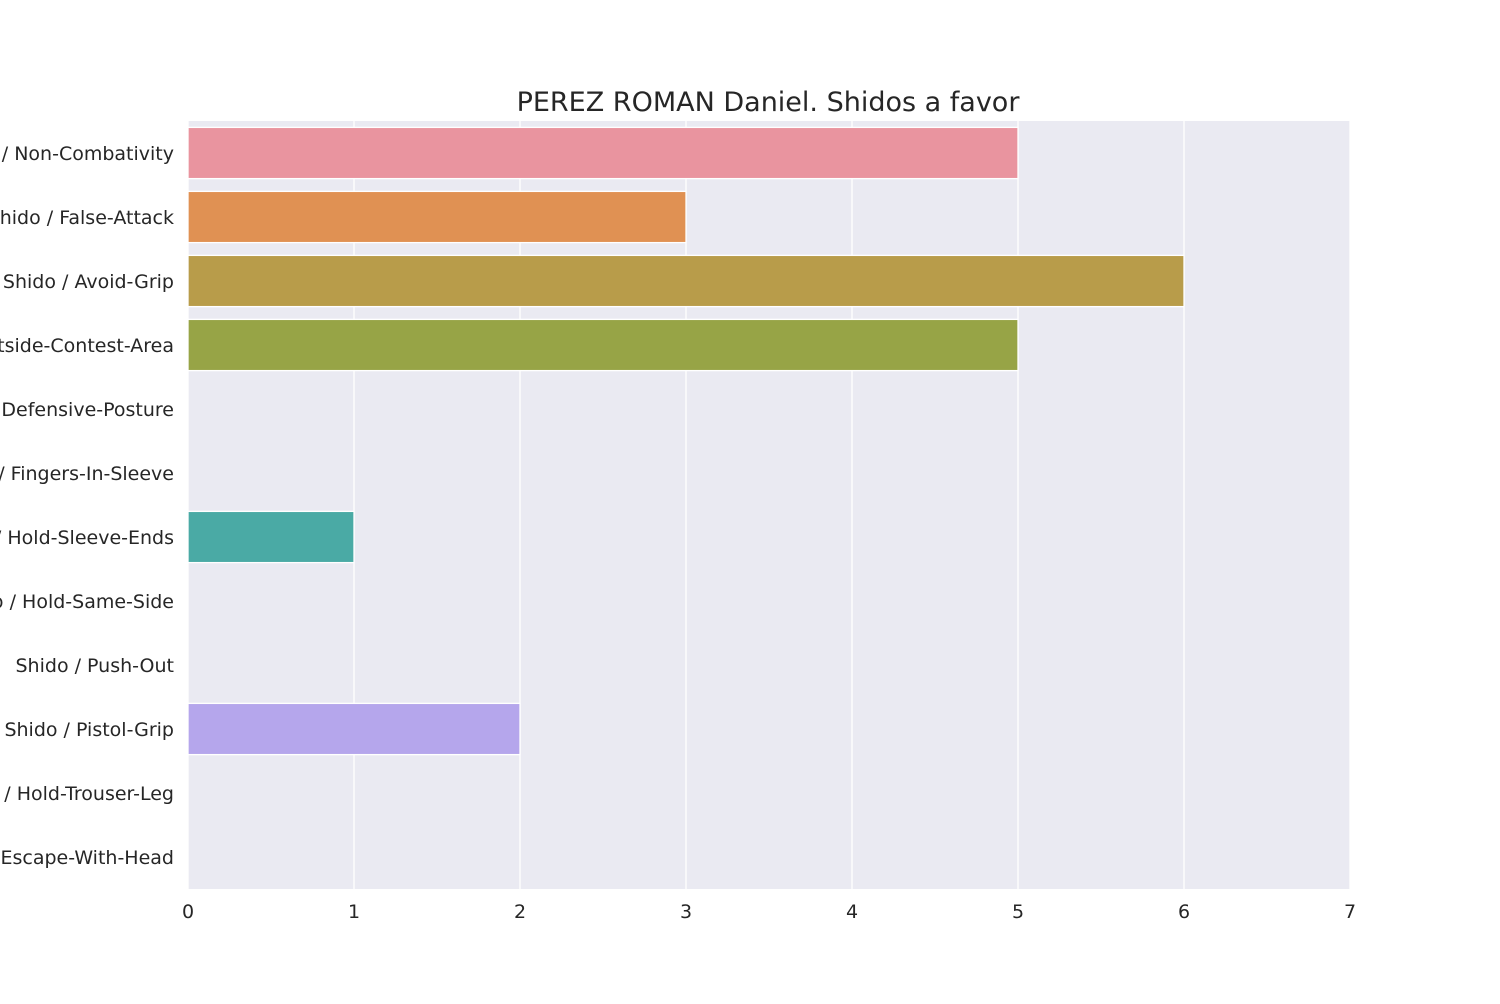  Describe the element at coordinates (520, 912) in the screenshot. I see `x-tick-label: 2` at that location.